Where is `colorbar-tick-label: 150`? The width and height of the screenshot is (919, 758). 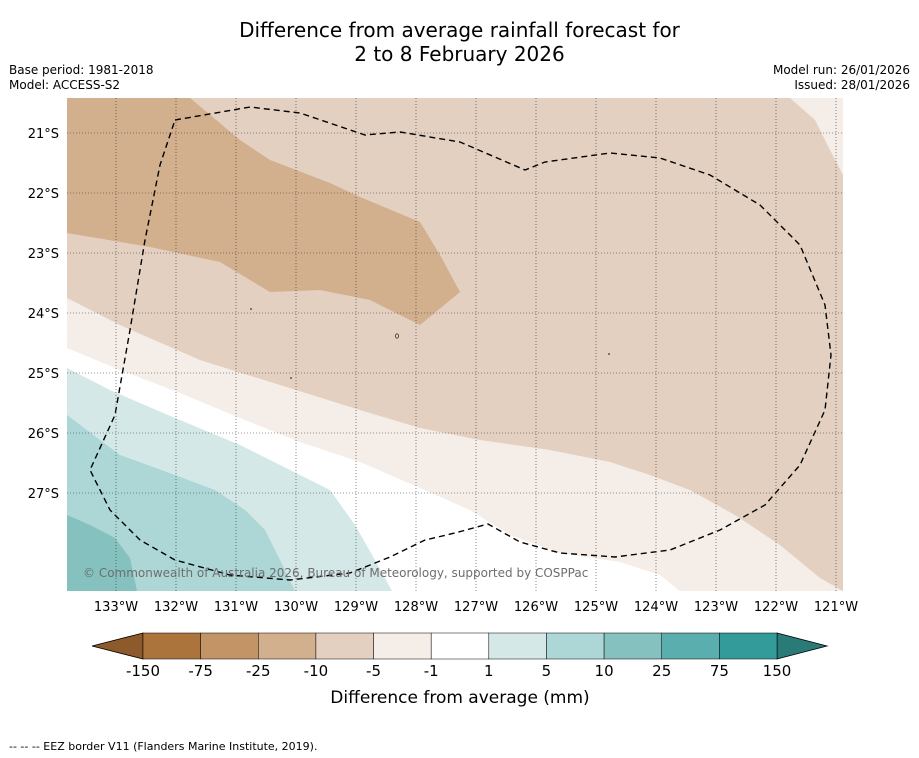 colorbar-tick-label: 150 is located at coordinates (777, 671).